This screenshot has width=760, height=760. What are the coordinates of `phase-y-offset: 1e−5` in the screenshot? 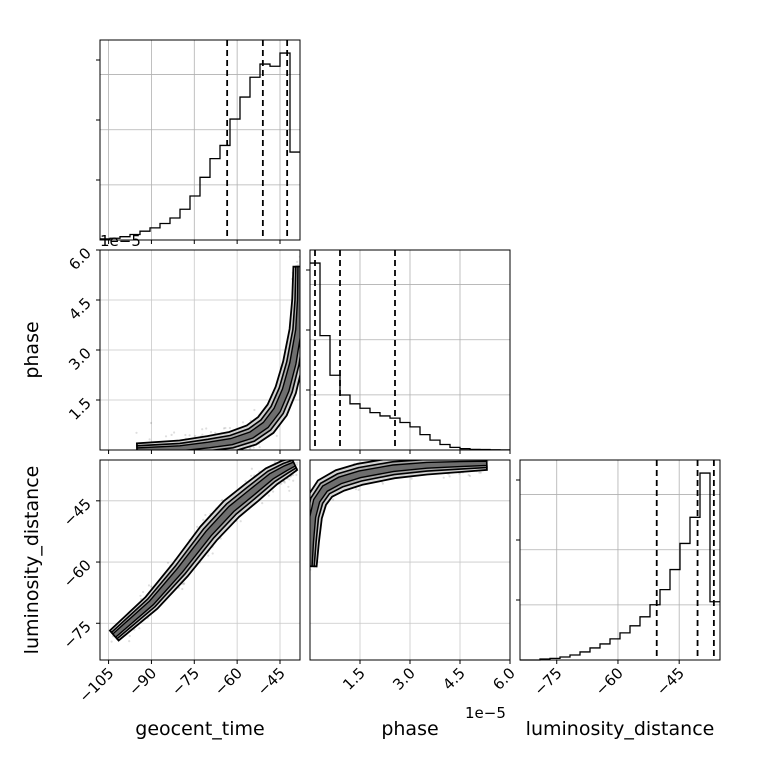 It's located at (120, 241).